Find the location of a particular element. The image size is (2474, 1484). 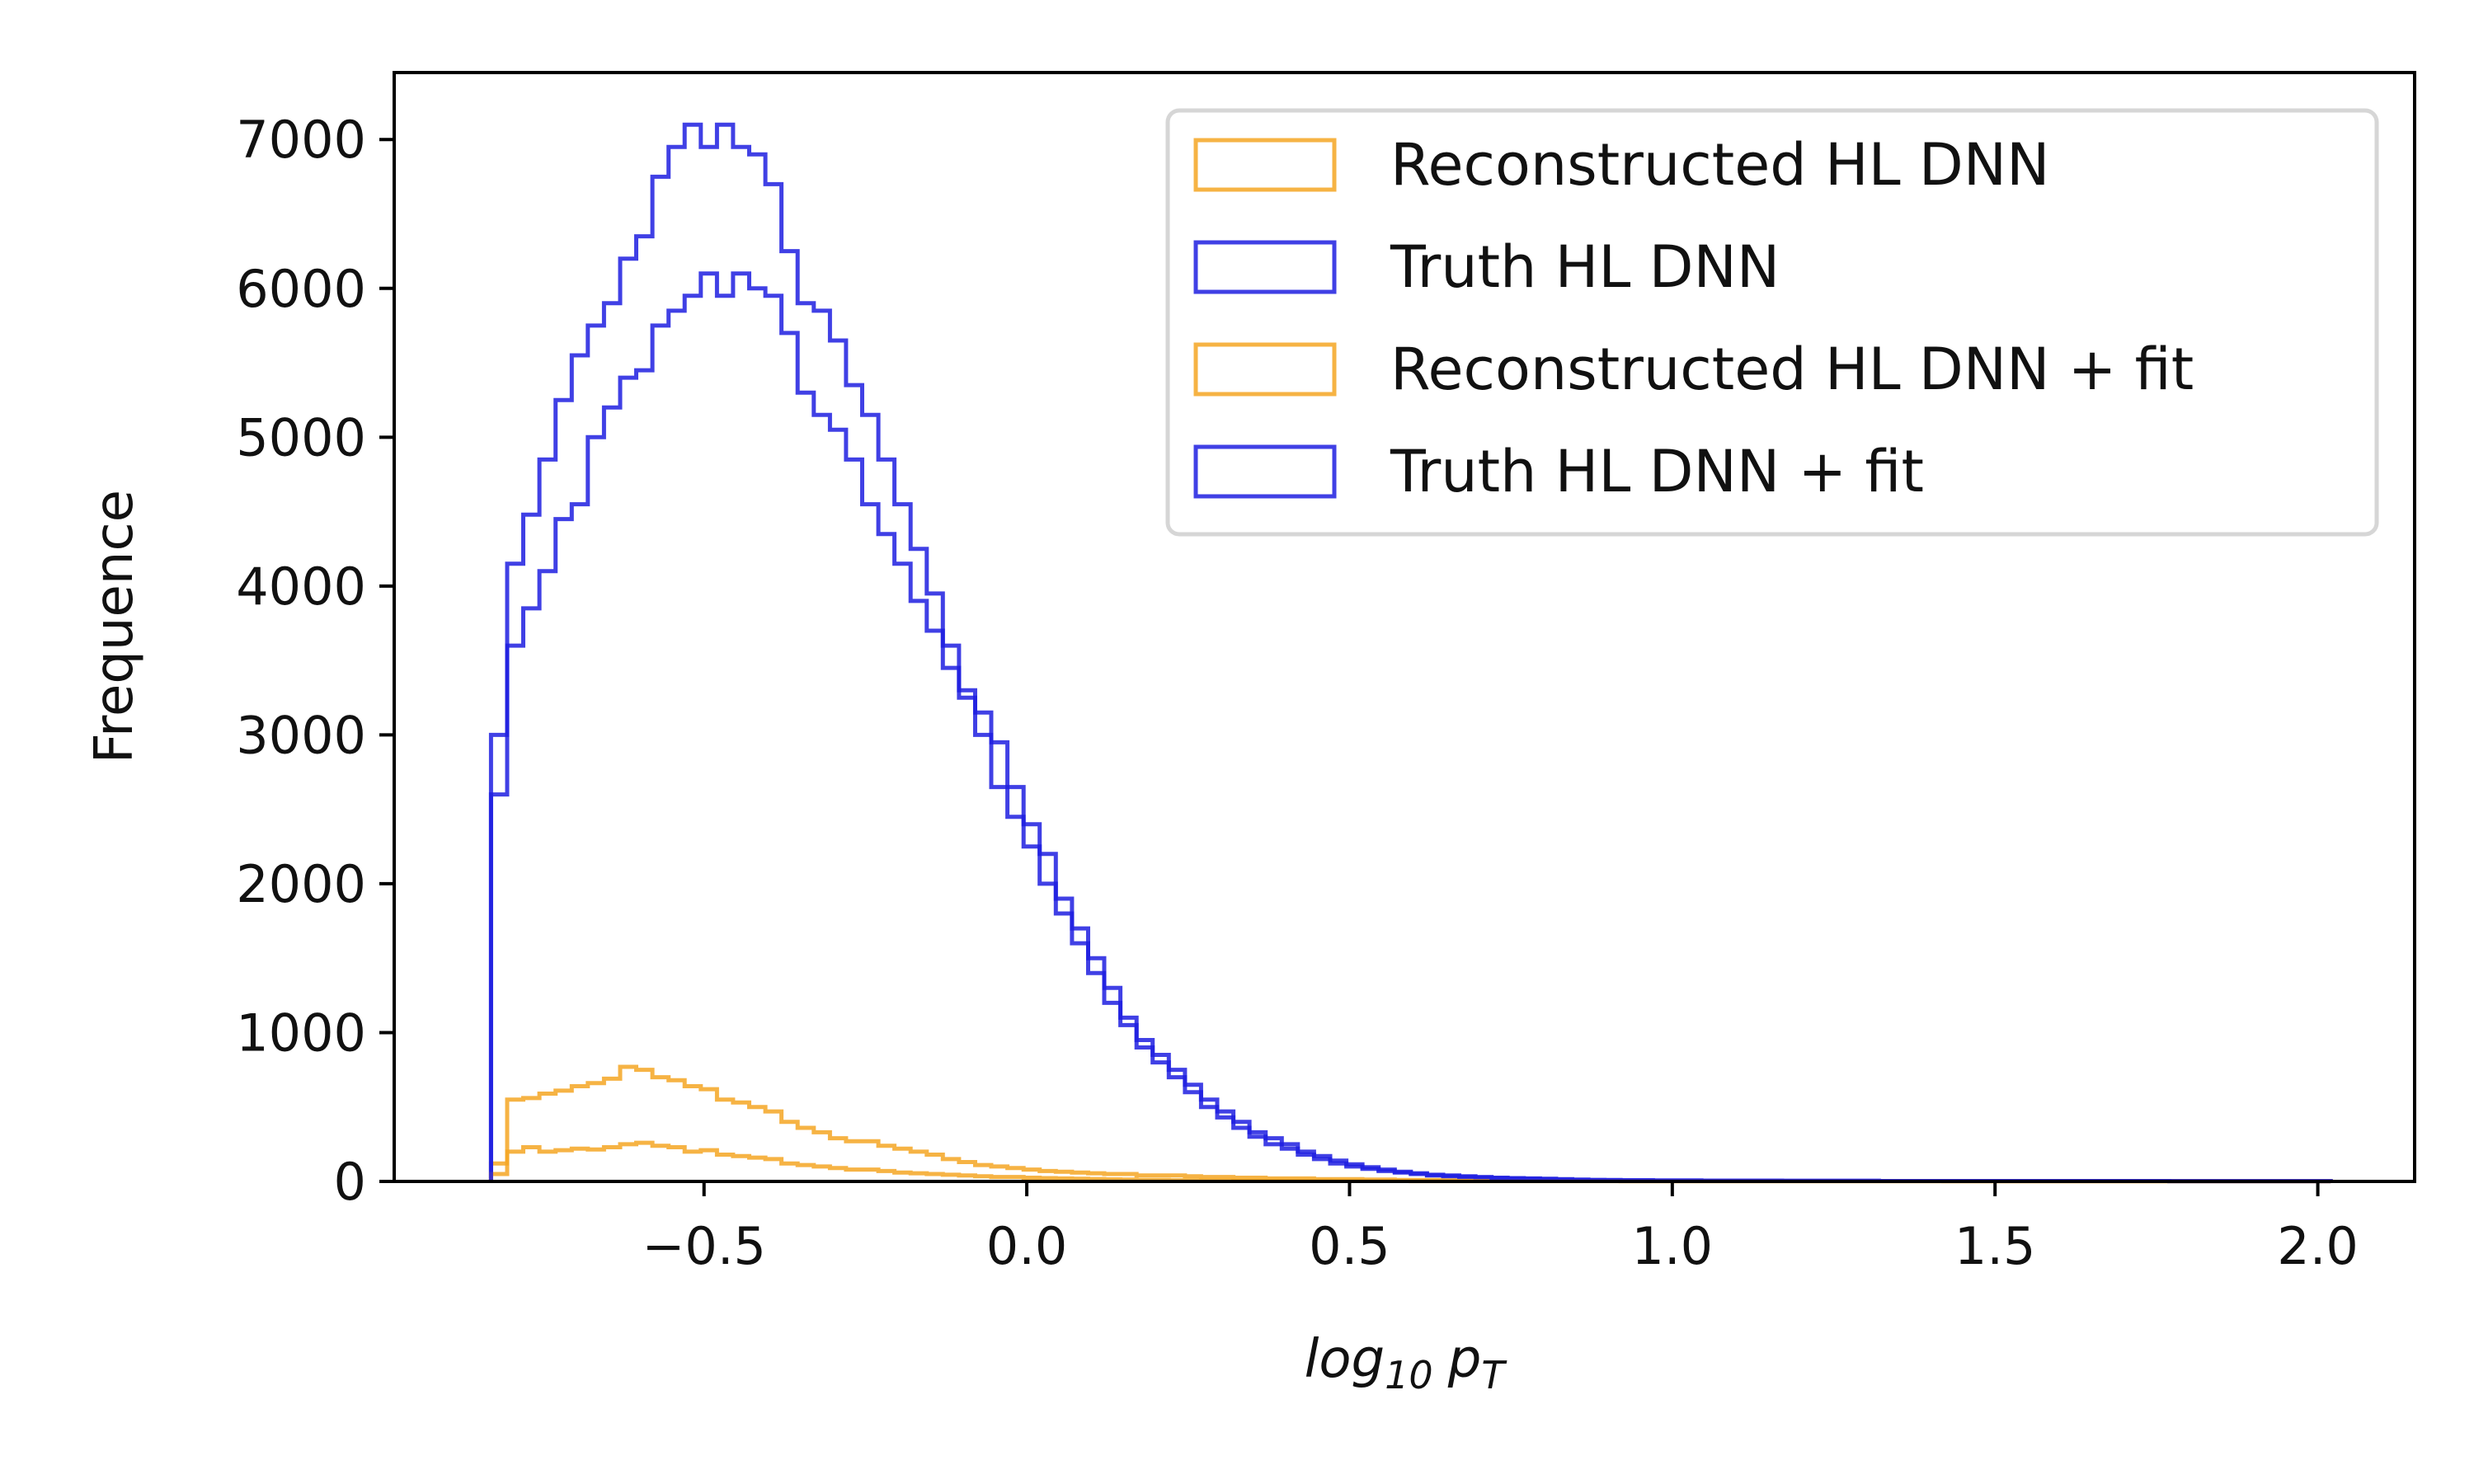

x-tick-label: 1.0 is located at coordinates (1673, 1246).